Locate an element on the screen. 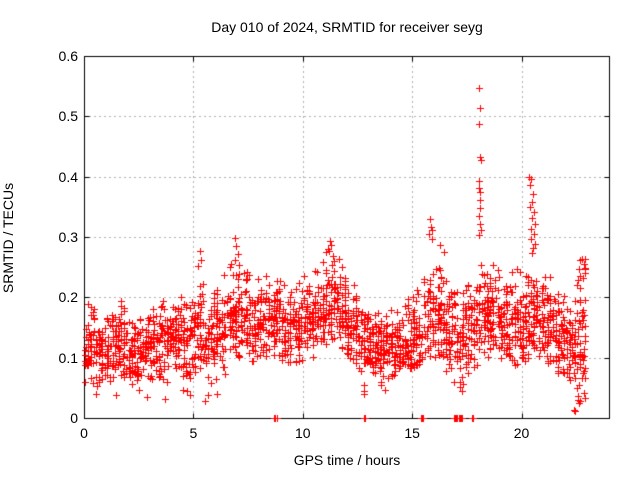 This screenshot has height=480, width=640. x-tick-label: 15 is located at coordinates (412, 433).